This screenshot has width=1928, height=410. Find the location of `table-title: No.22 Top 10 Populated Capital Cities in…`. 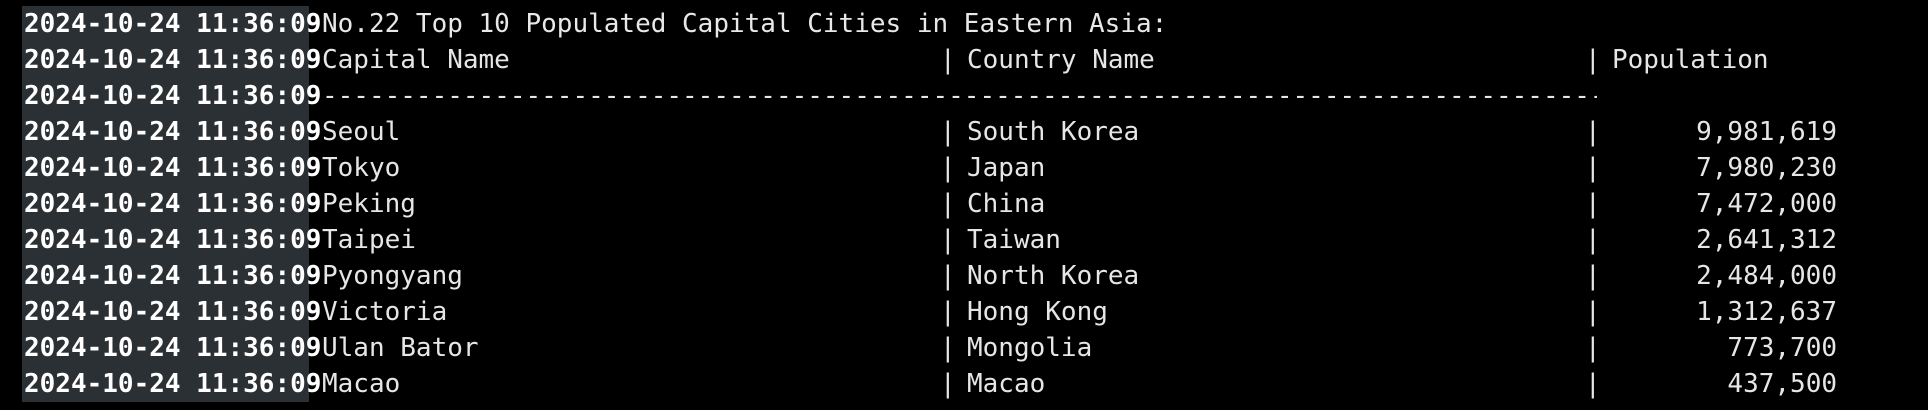

table-title: No.22 Top 10 Populated Capital Cities in… is located at coordinates (745, 24).